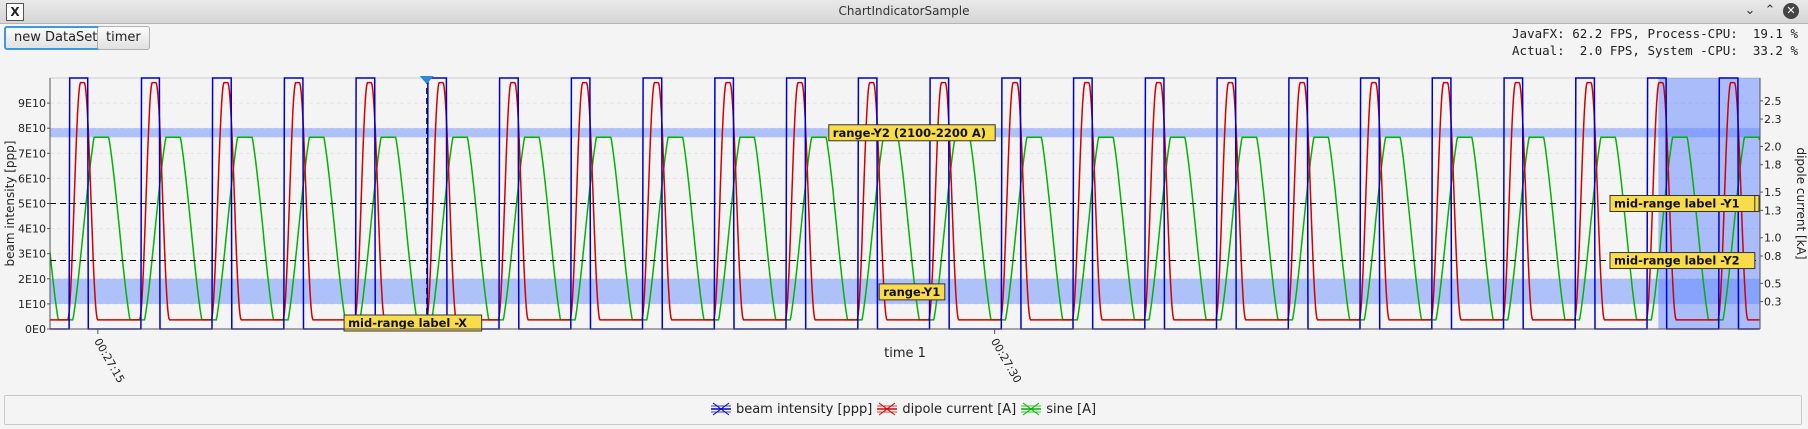 This screenshot has width=1808, height=429. I want to click on legend-item: sine [A], so click(1058, 409).